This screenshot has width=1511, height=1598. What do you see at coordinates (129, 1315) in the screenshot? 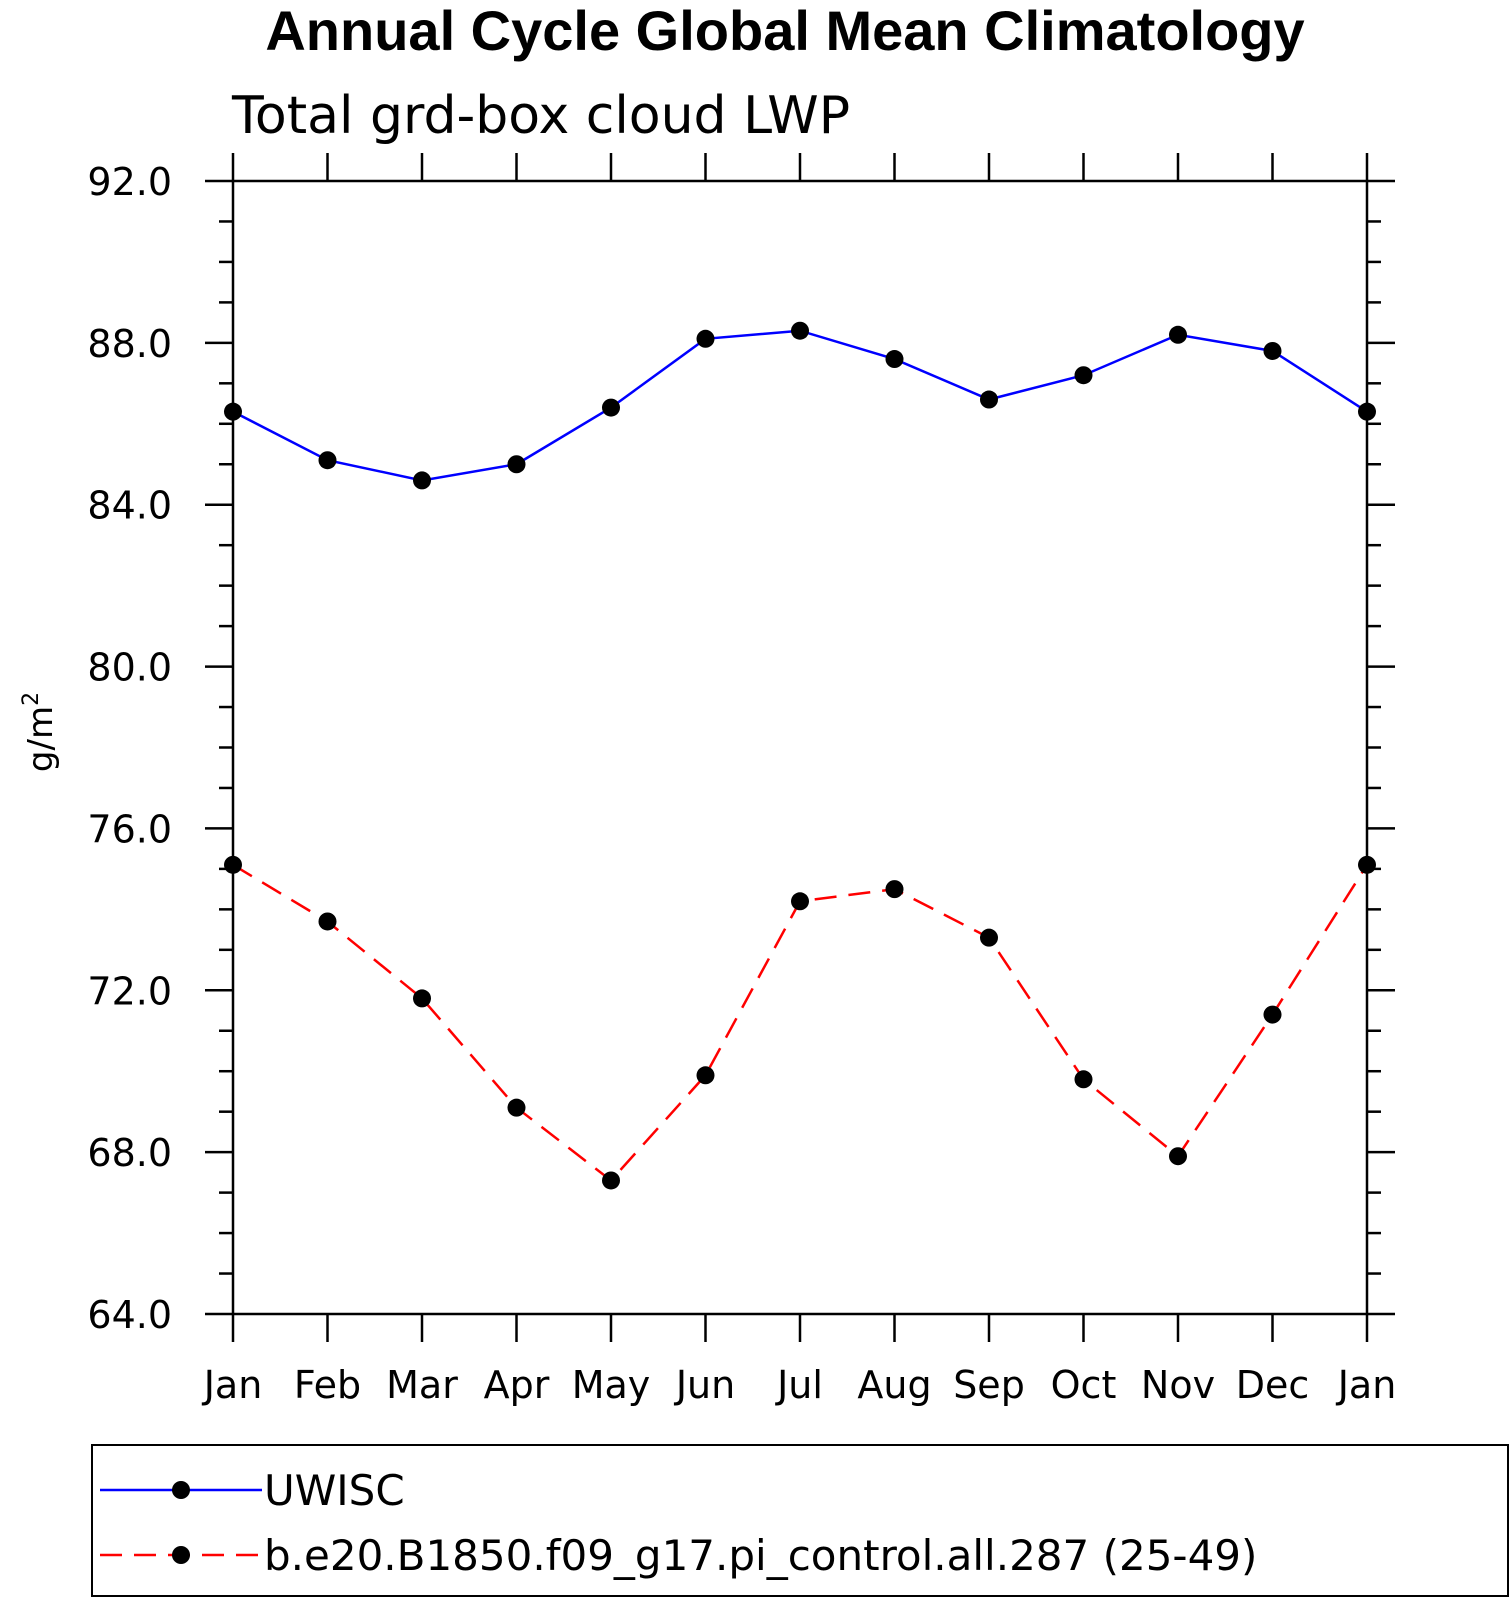
I see `y-tick-label: 64.0` at bounding box center [129, 1315].